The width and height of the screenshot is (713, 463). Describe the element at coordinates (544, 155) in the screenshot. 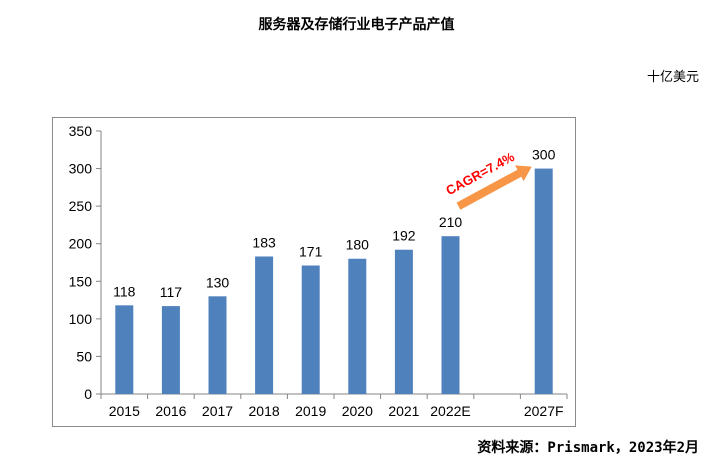

I see `data-label: 300` at that location.